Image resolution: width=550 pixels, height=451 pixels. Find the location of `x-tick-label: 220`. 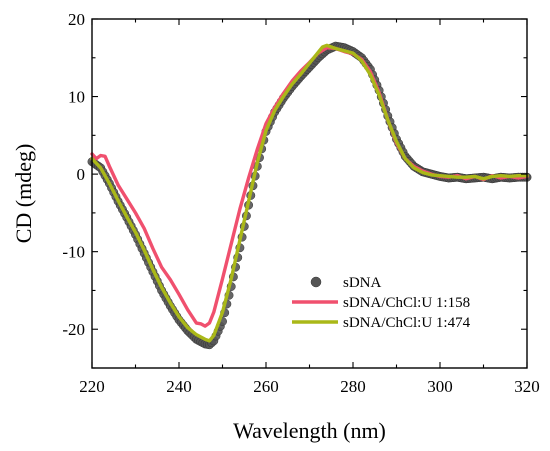

x-tick-label: 220 is located at coordinates (92, 386).